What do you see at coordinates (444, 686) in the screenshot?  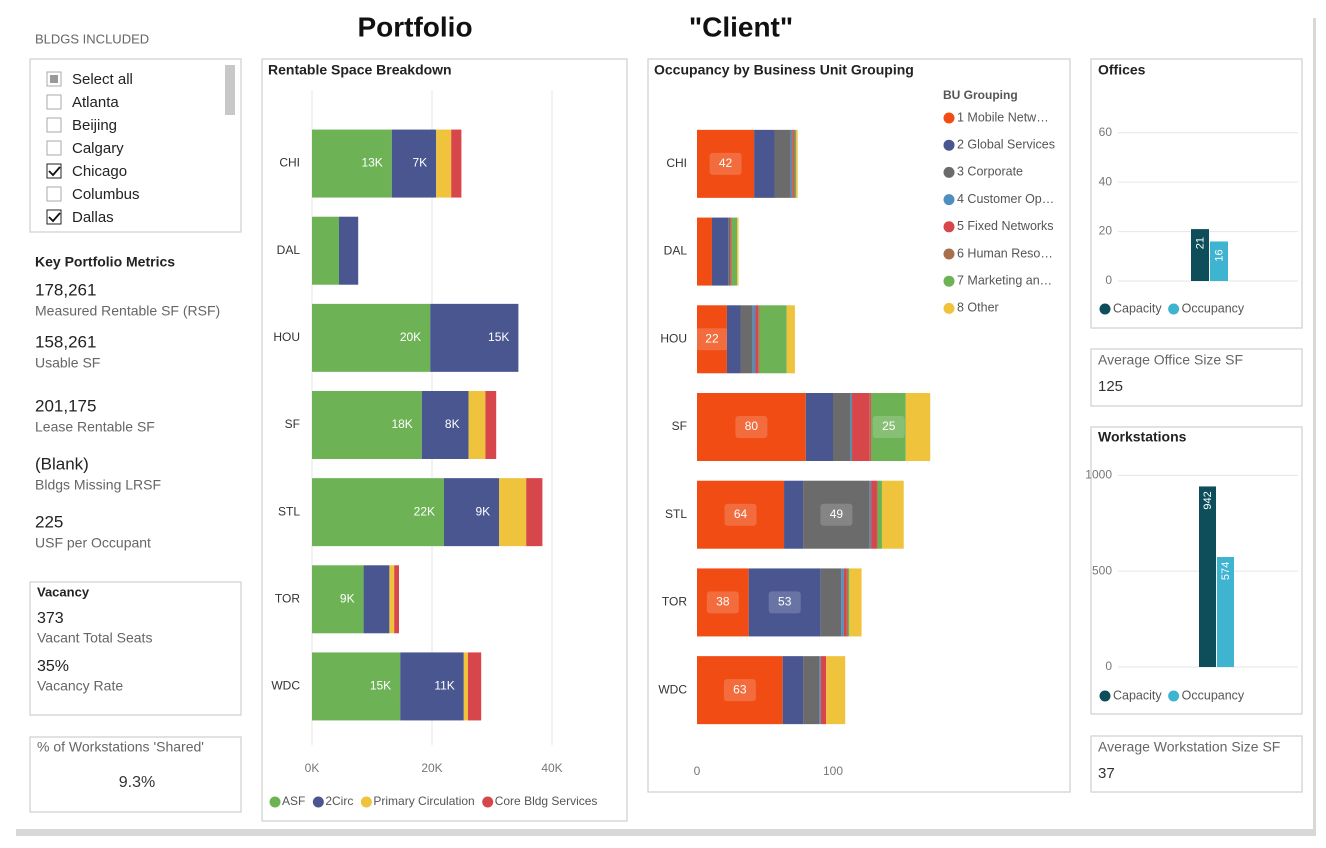 I see `data-label: 11K` at bounding box center [444, 686].